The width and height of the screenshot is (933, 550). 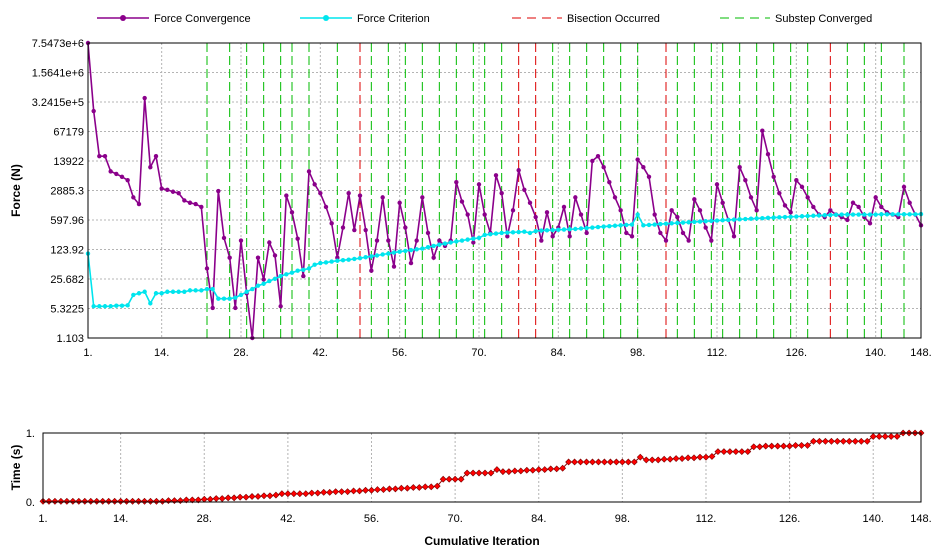 What do you see at coordinates (42, 519) in the screenshot?
I see `time-x-tick-label: 1.` at bounding box center [42, 519].